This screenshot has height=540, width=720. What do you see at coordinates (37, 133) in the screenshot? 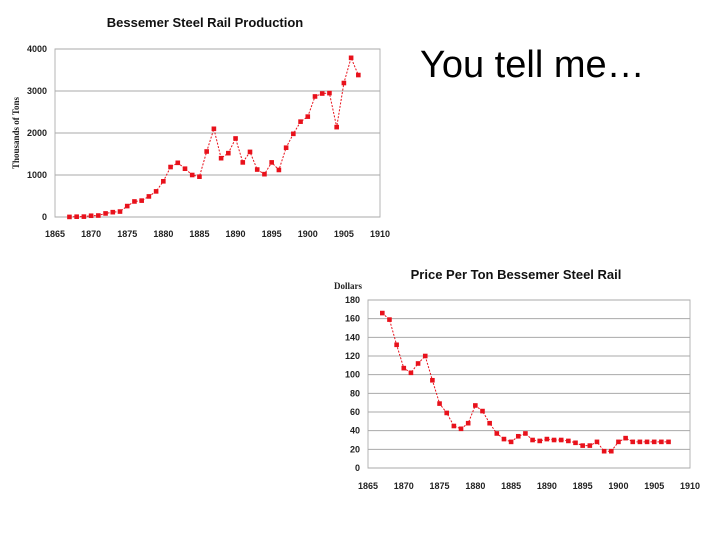
I see `y-tick-label: 2000` at bounding box center [37, 133].